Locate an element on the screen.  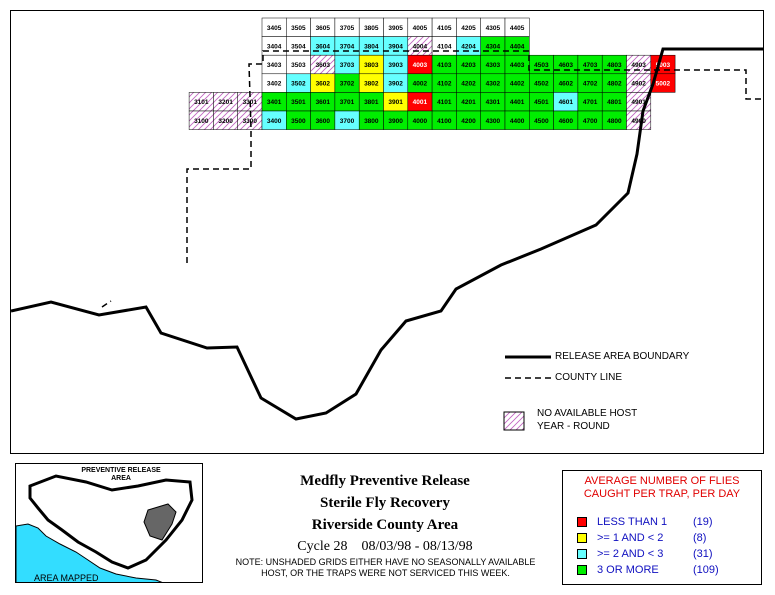
grid-cell-label: 4801 is located at coordinates (614, 102).